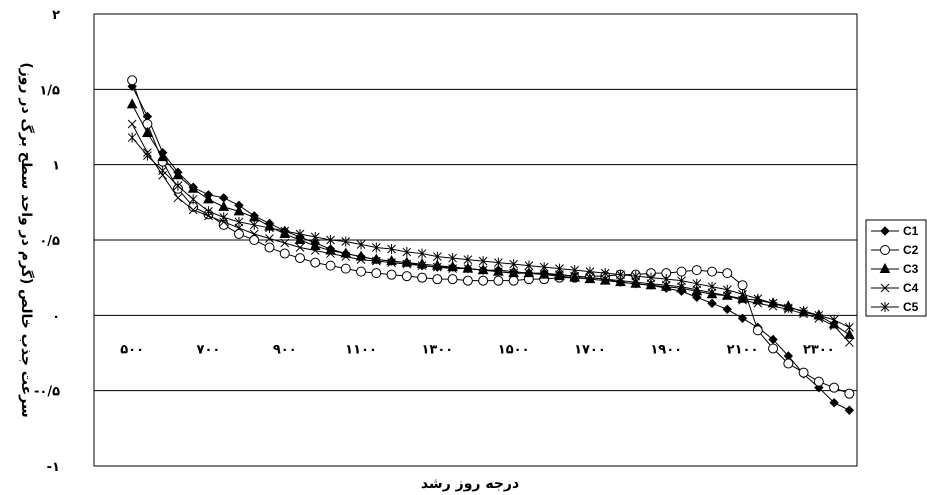  I want to click on y-axis-tick-labels: ۲ ۱/۵ ۱ ۰/۵ ۰ -۰/۵ -۱, so click(47, 241).